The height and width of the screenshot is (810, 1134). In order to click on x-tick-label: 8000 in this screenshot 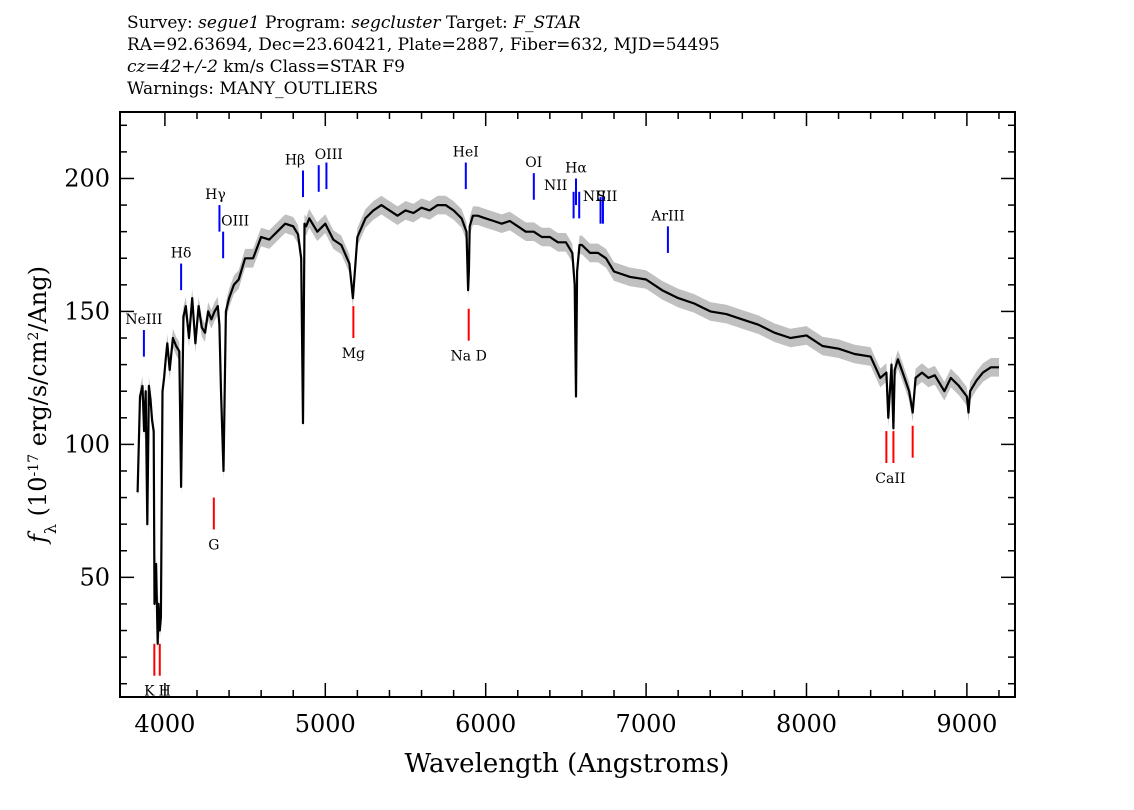, I will do `click(806, 724)`.